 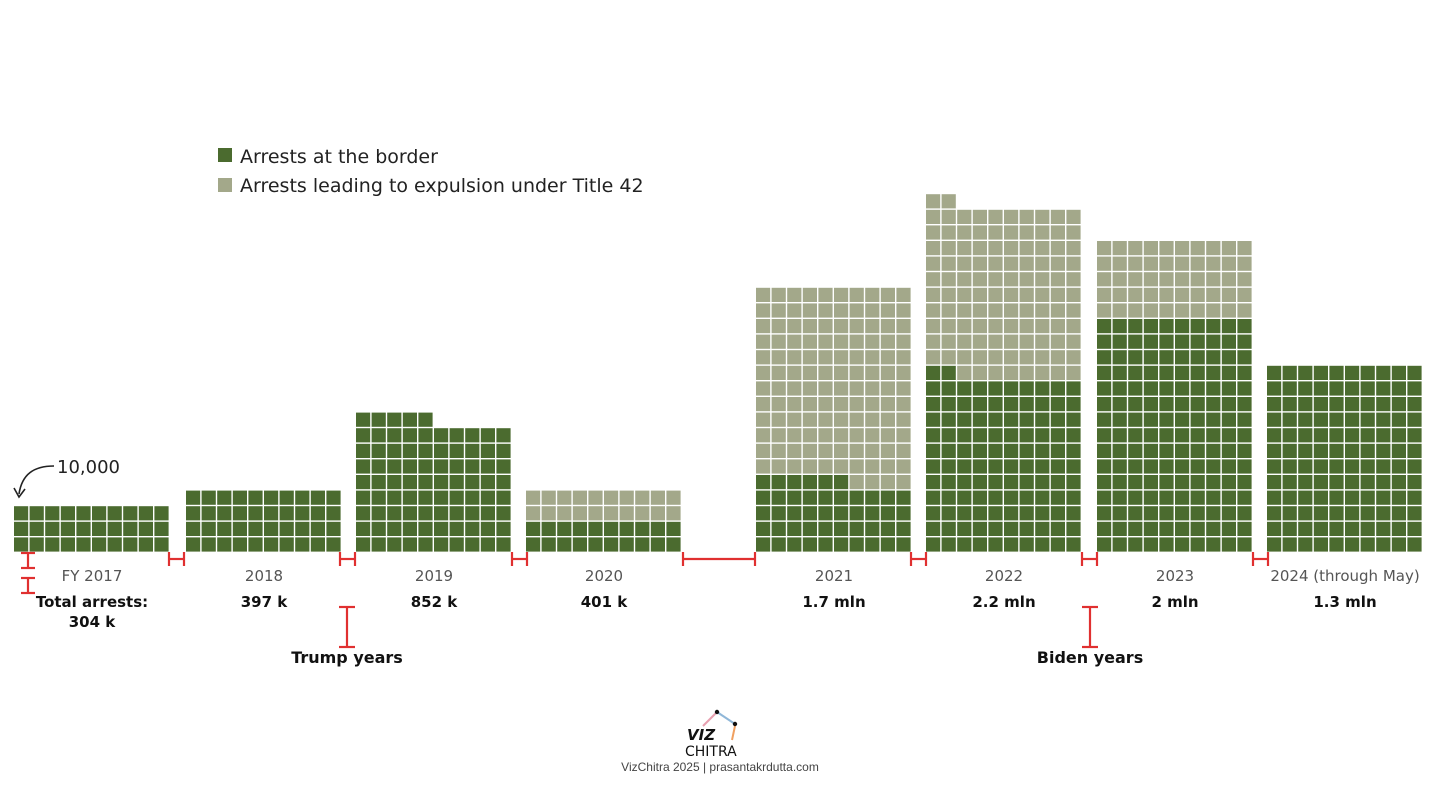 What do you see at coordinates (1175, 576) in the screenshot?
I see `year-label: 2023` at bounding box center [1175, 576].